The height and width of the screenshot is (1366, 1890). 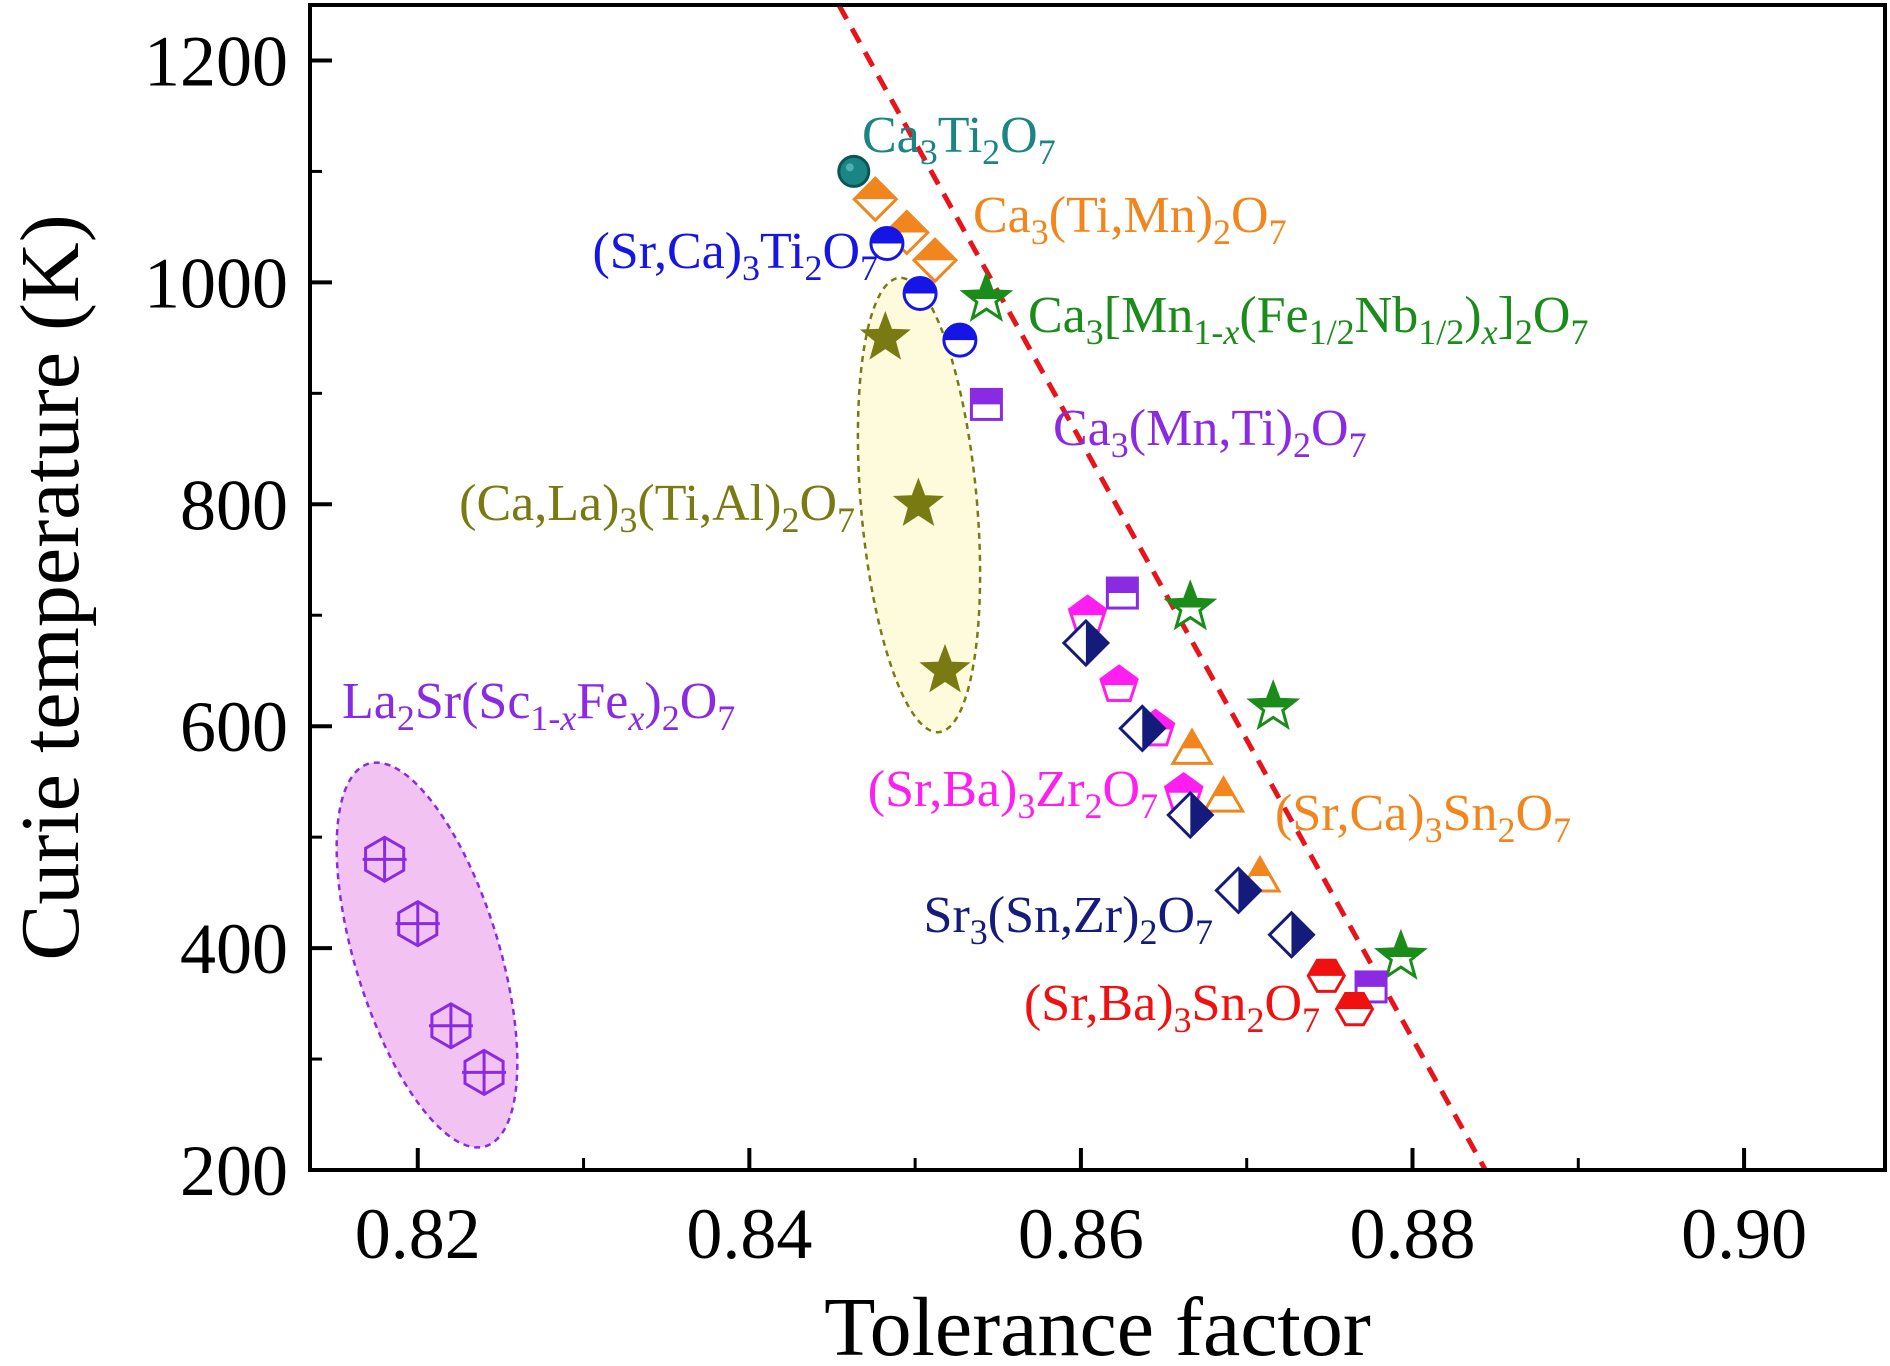 I want to click on y-tick-label: 200, so click(x=234, y=1171).